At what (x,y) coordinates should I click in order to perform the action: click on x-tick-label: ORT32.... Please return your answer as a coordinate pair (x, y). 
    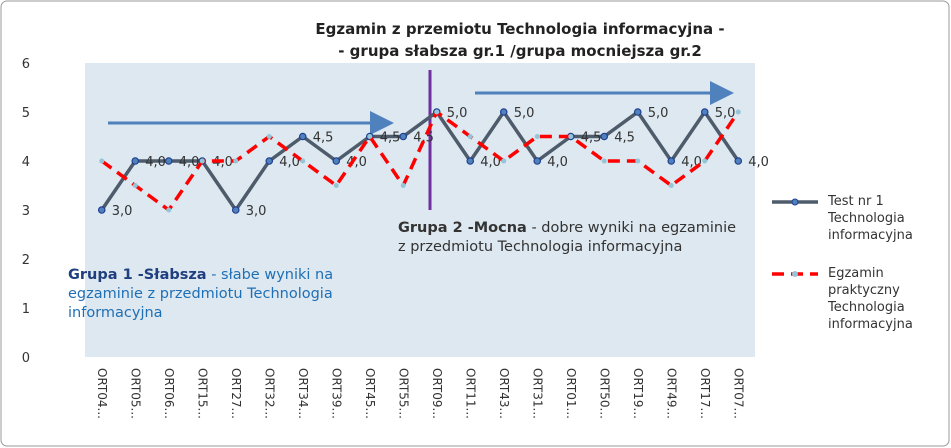
    Looking at the image, I should click on (269, 393).